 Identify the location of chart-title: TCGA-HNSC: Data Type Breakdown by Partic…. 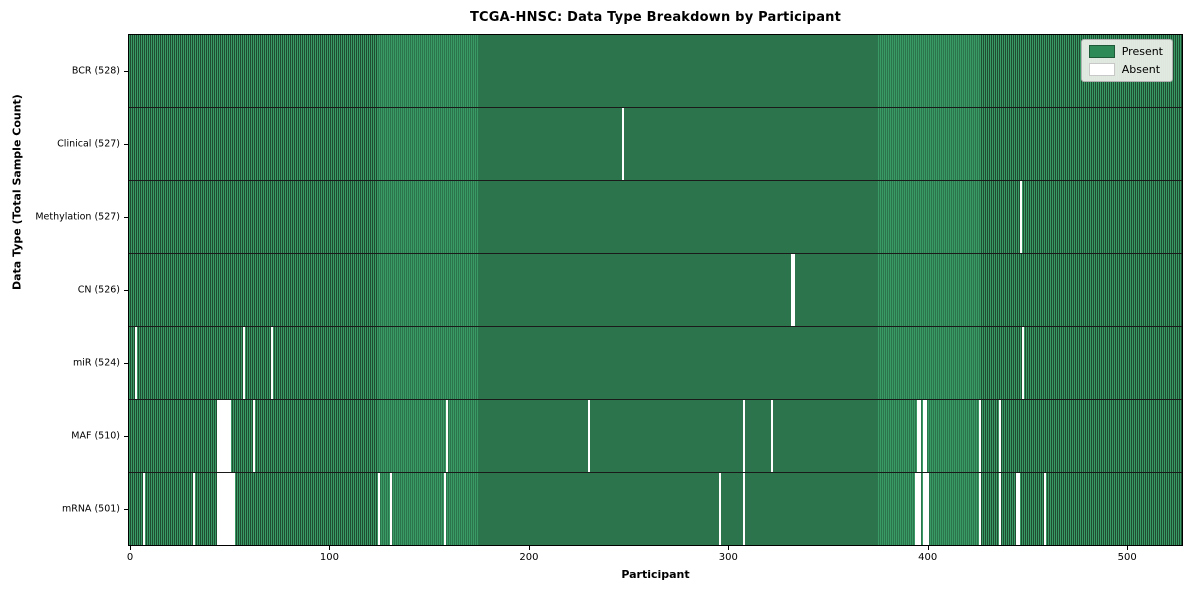
(655, 17).